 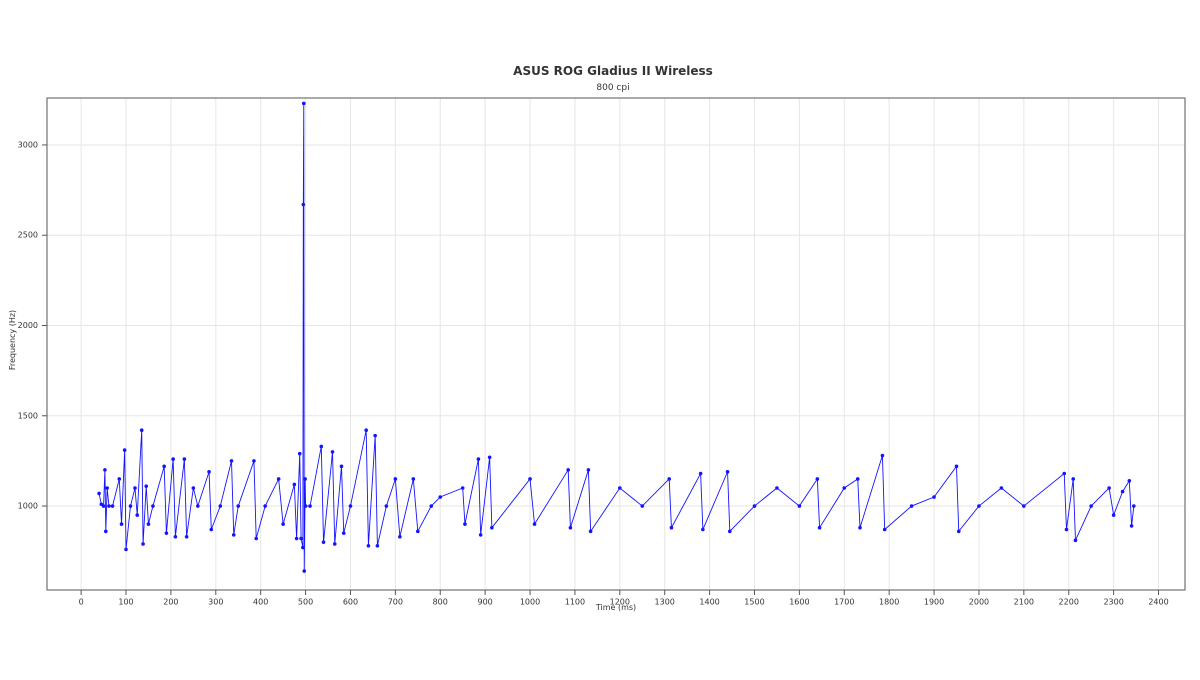 I want to click on x-tick-label: 1400, so click(x=709, y=602).